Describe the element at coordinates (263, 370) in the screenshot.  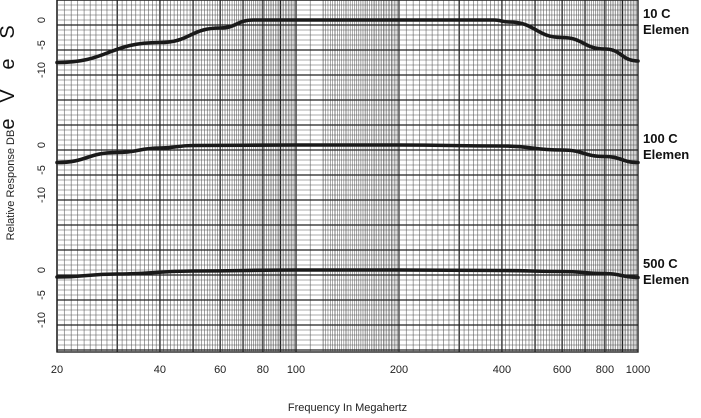
I see `x-tick-label: 80` at that location.